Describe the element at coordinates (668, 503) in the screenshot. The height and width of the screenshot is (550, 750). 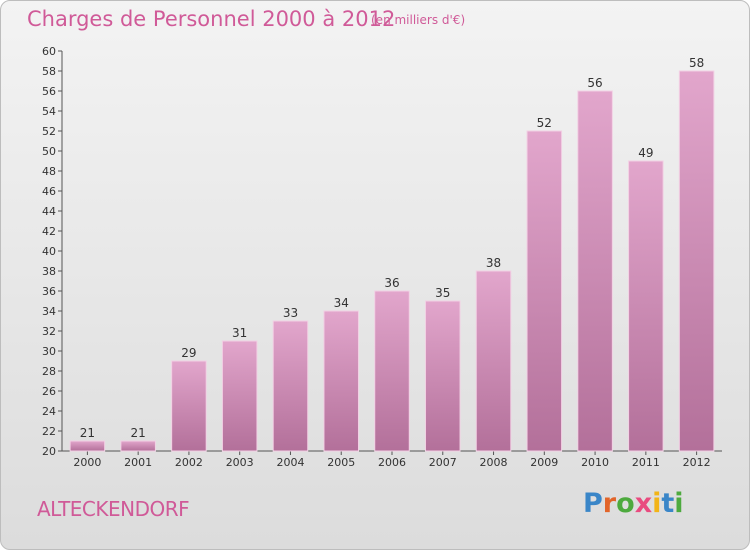
I see `logo-letter: t` at that location.